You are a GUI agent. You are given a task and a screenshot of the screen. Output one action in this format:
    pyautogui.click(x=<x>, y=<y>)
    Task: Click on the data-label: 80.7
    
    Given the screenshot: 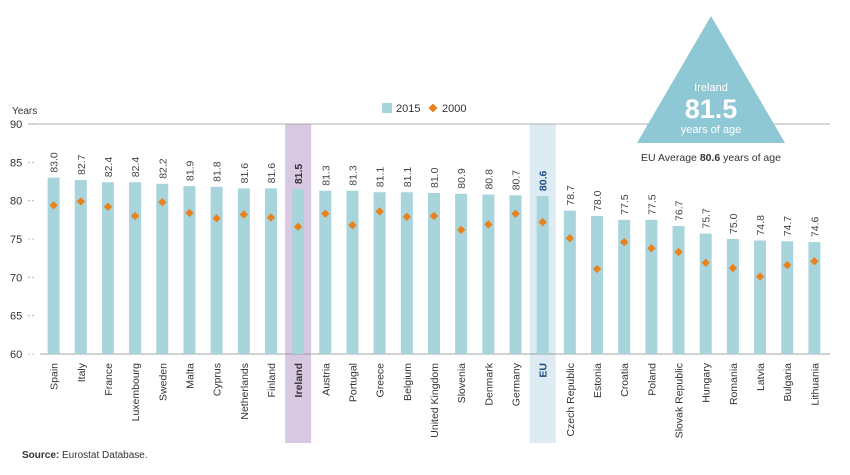 What is the action you would take?
    pyautogui.click(x=517, y=180)
    